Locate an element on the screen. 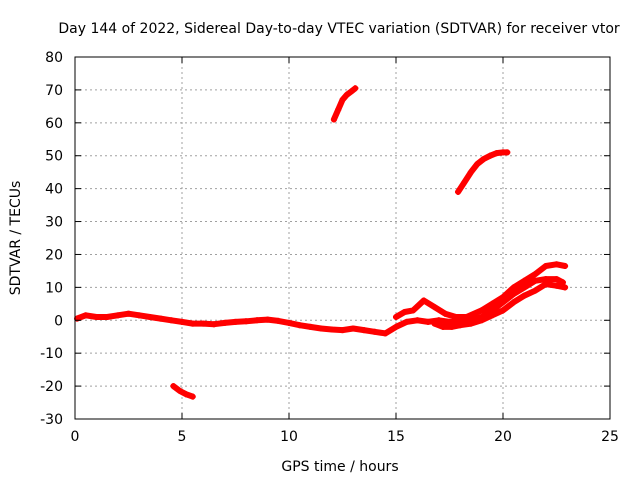  series-dip-morning is located at coordinates (183, 391).